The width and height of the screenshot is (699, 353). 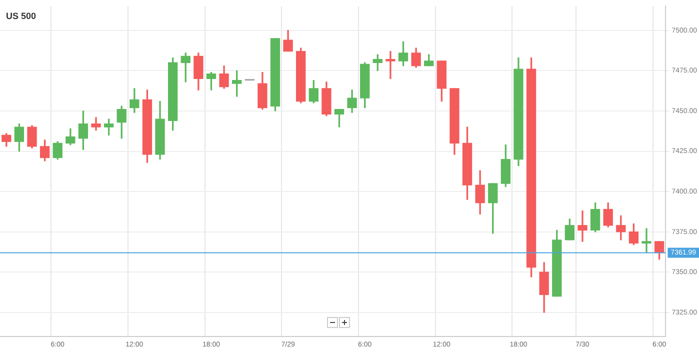 I want to click on text: US 500, so click(x=21, y=16).